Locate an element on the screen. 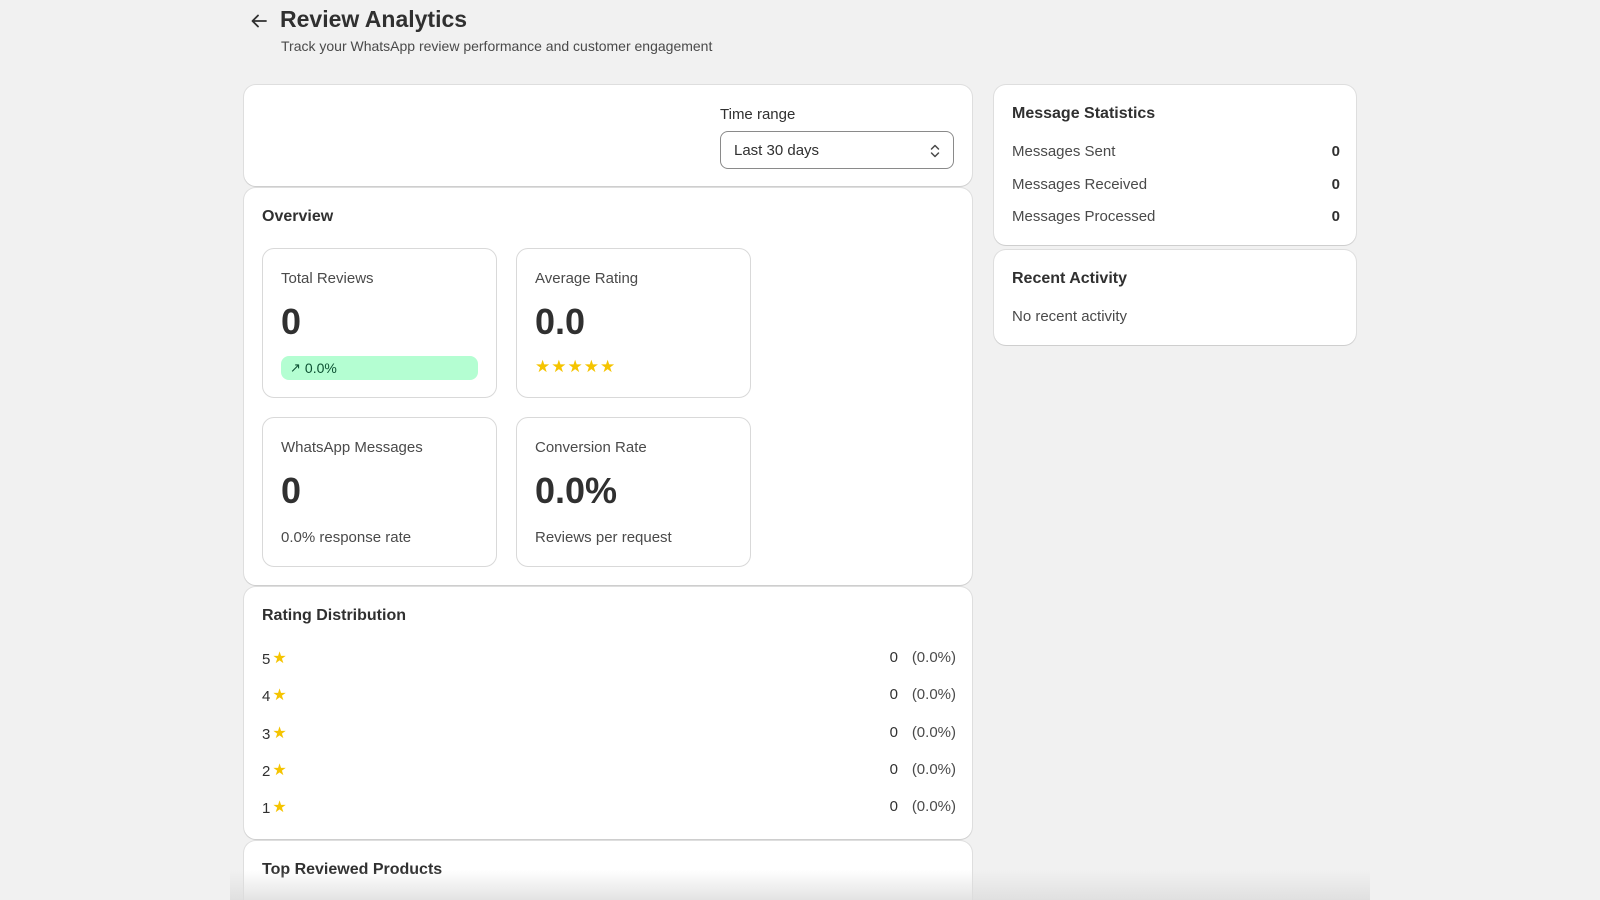  conversion-rate-foot: Reviews per request is located at coordinates (603, 537).